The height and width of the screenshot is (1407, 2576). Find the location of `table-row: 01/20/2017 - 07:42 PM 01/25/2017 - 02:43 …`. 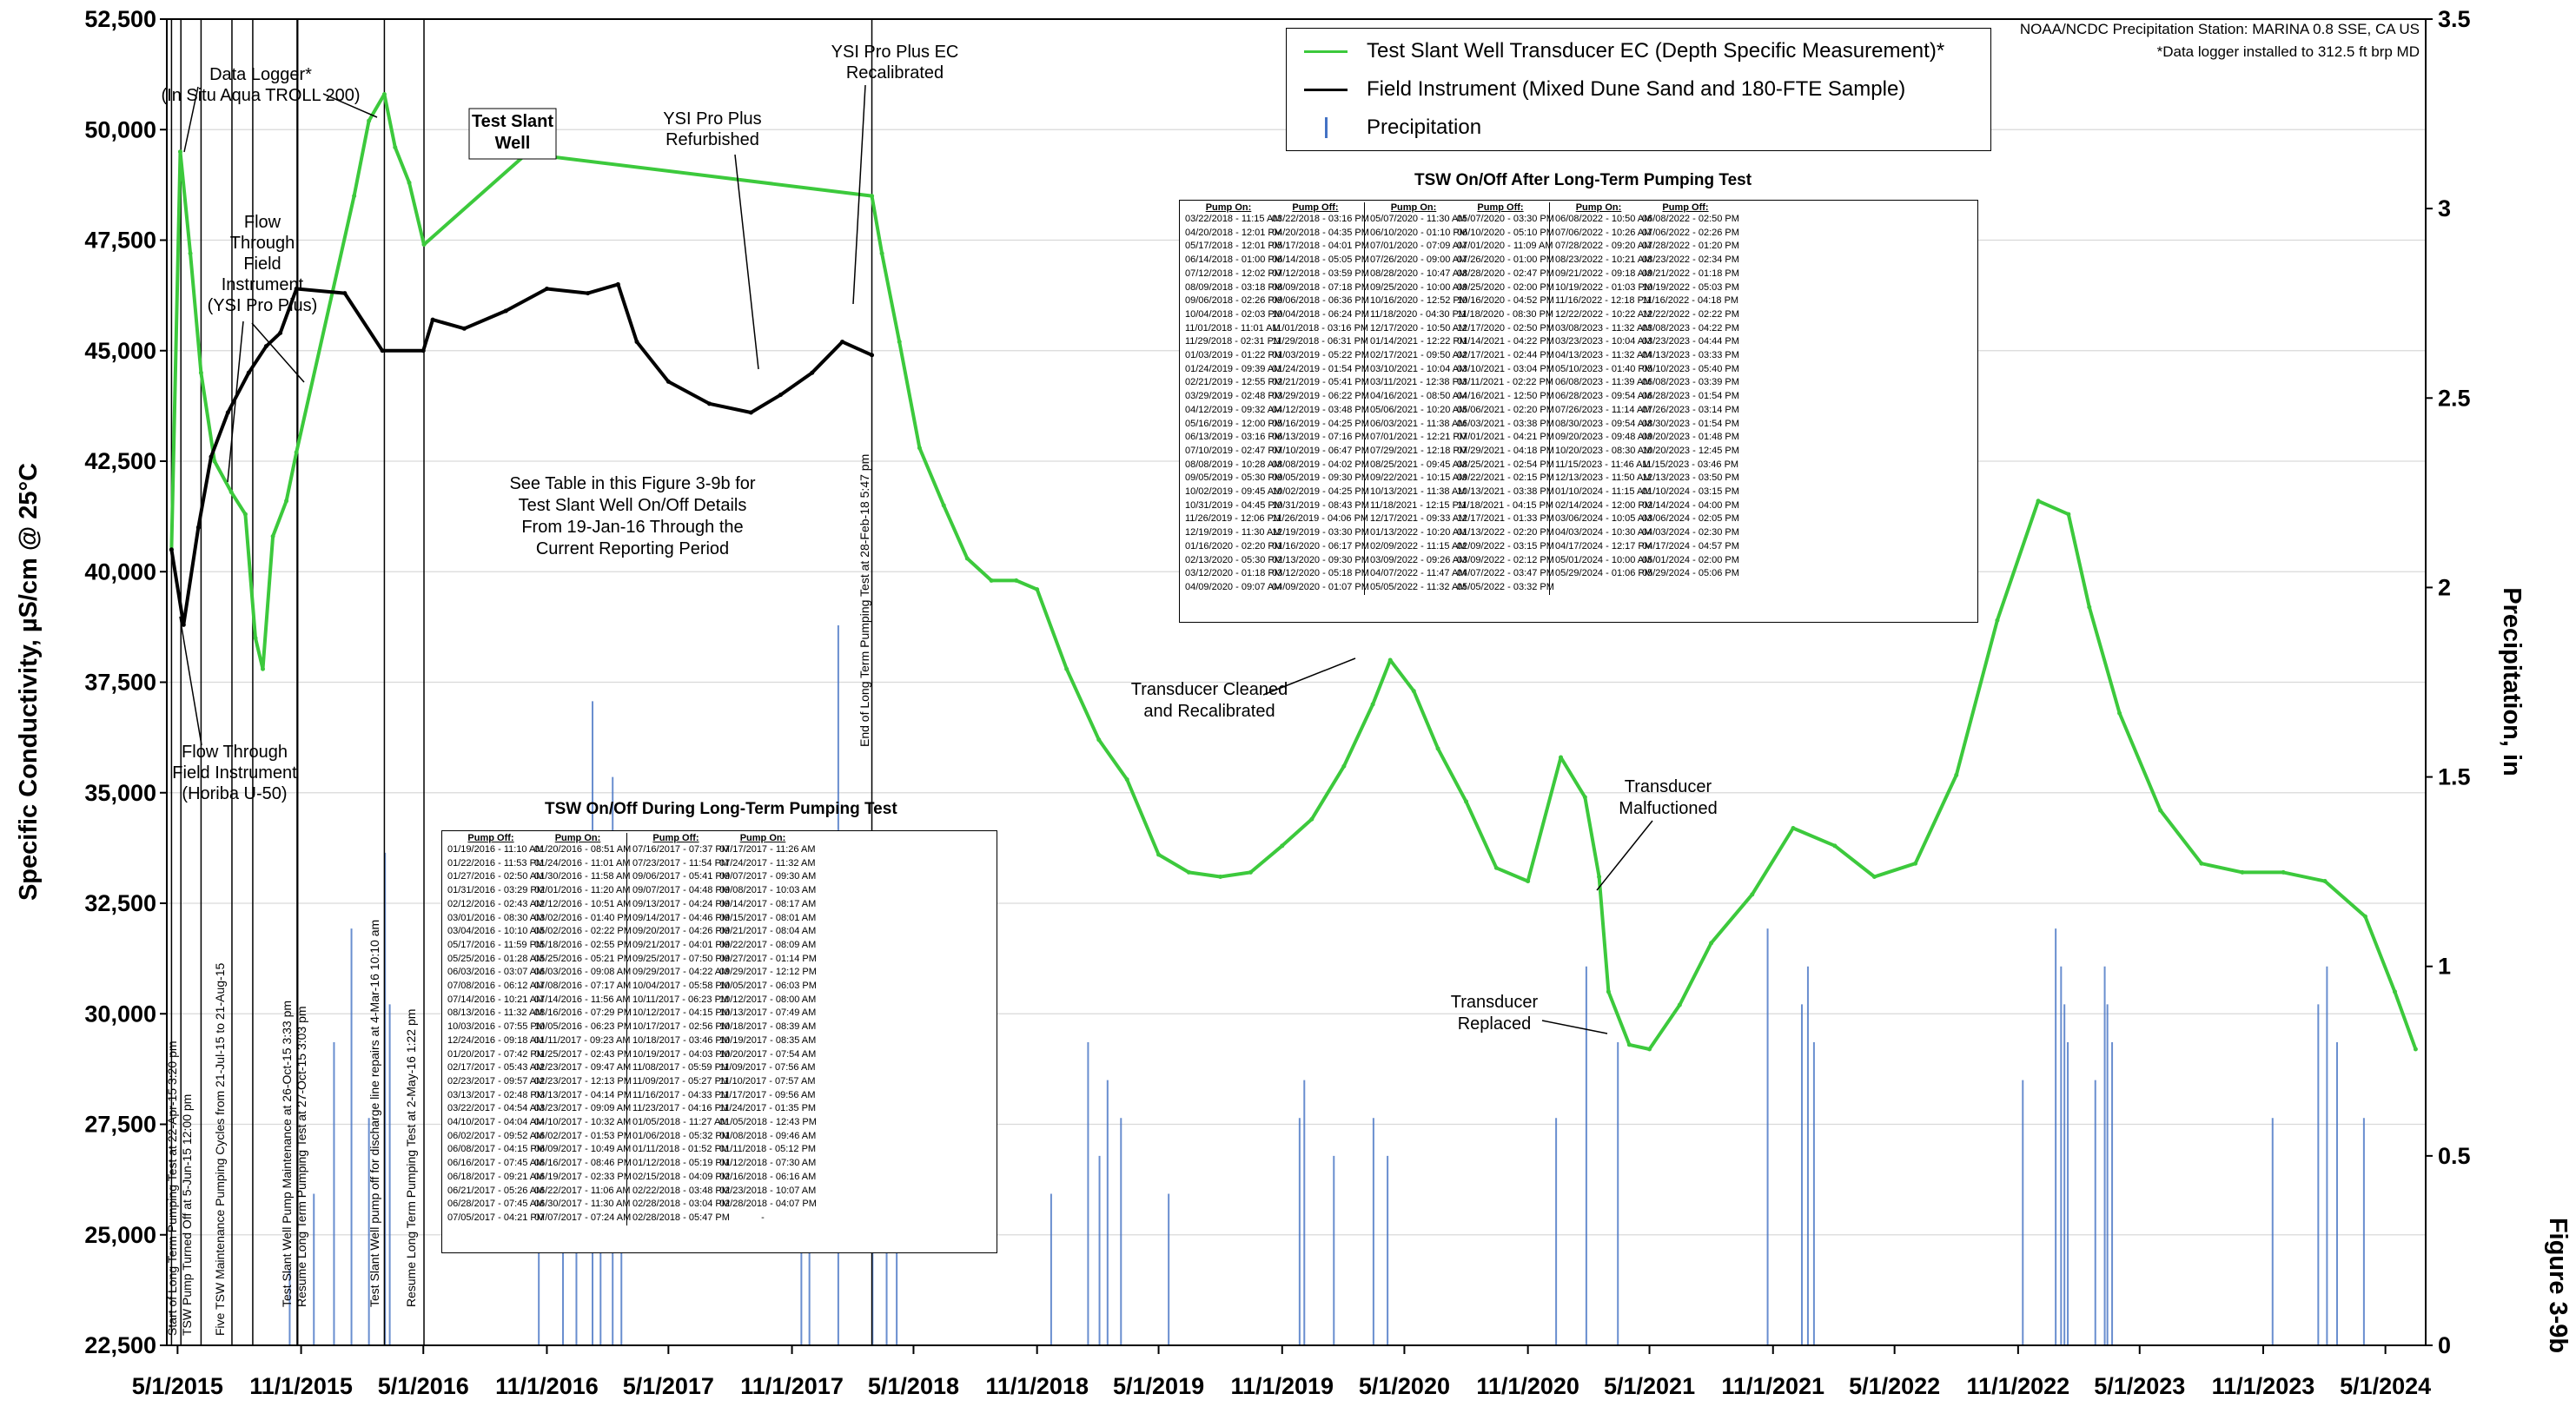

table-row: 01/20/2017 - 07:42 PM 01/25/2017 - 02:43 … is located at coordinates (539, 1055).